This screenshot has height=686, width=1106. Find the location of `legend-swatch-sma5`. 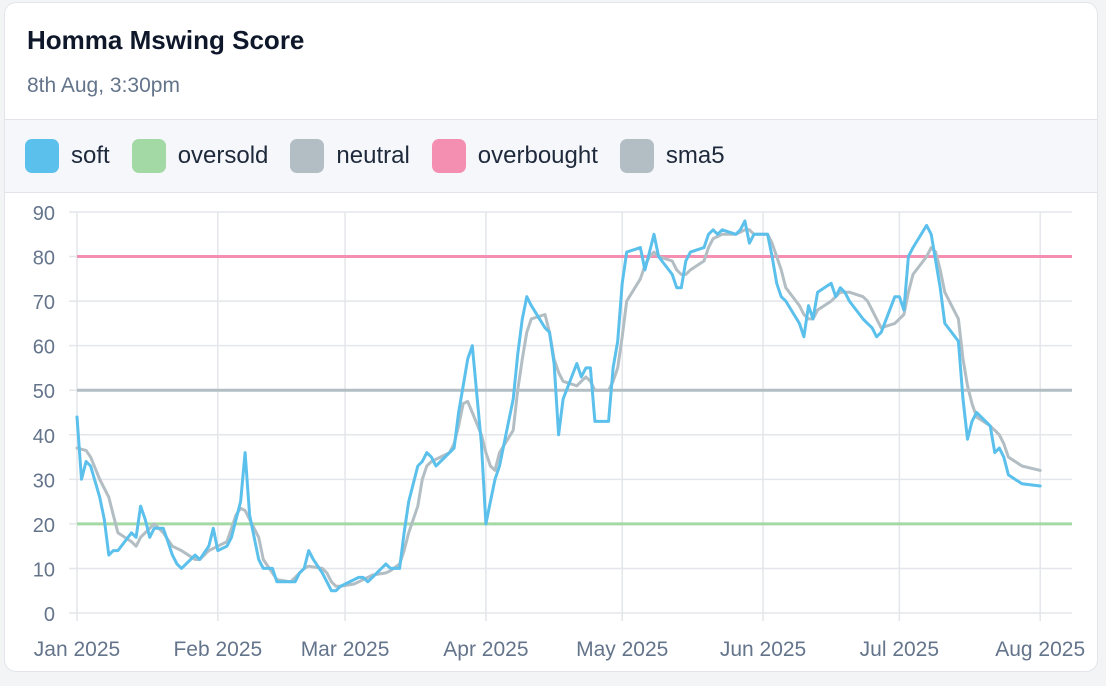

legend-swatch-sma5 is located at coordinates (636, 156).